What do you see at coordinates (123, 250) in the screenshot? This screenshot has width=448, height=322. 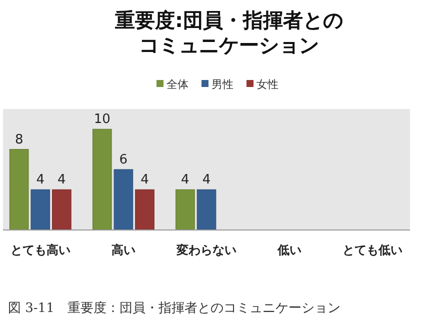 I see `x-tick-label: 高い` at bounding box center [123, 250].